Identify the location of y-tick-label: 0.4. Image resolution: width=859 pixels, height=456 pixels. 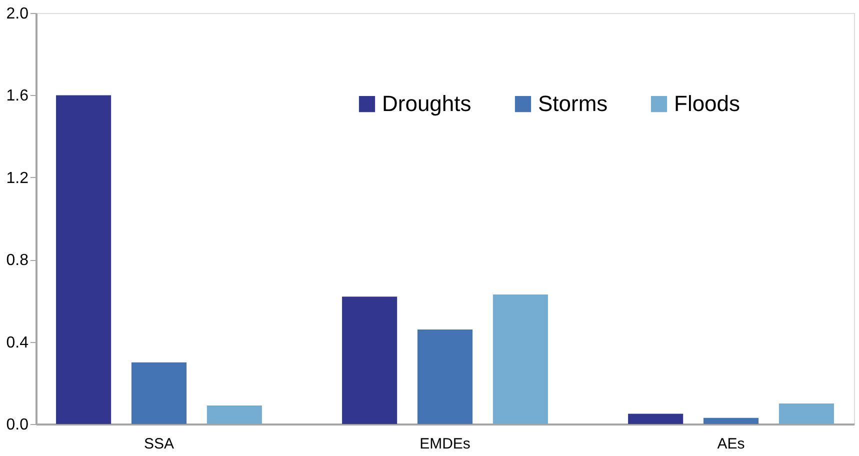
(17, 343).